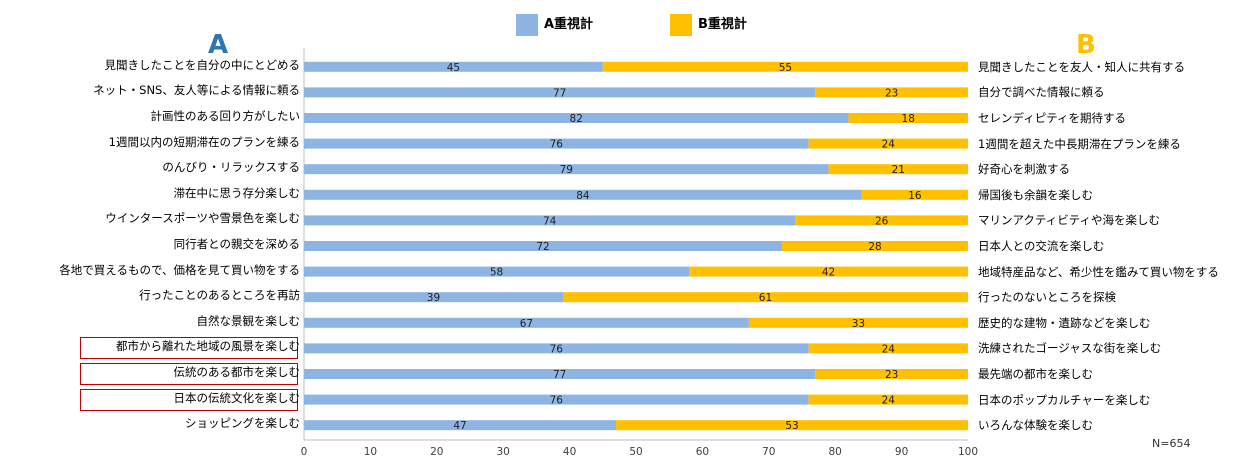  I want to click on row-label-b: 洗練されたゴージャスな街を楽しむ, so click(1070, 348).